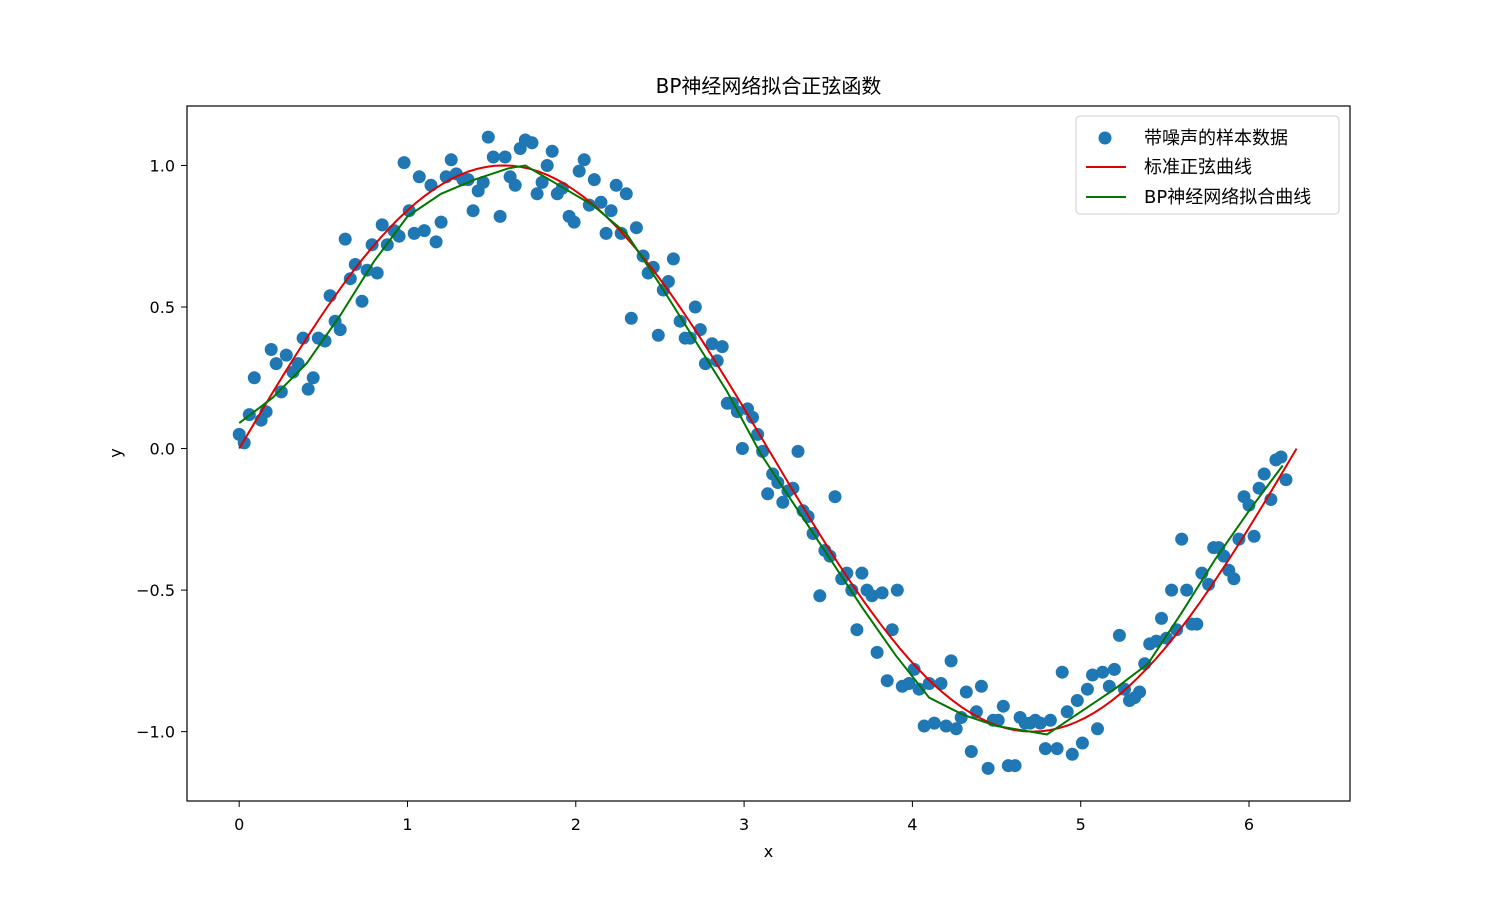 Image resolution: width=1500 pixels, height=900 pixels. Describe the element at coordinates (576, 824) in the screenshot. I see `x-tick-label: 2` at that location.